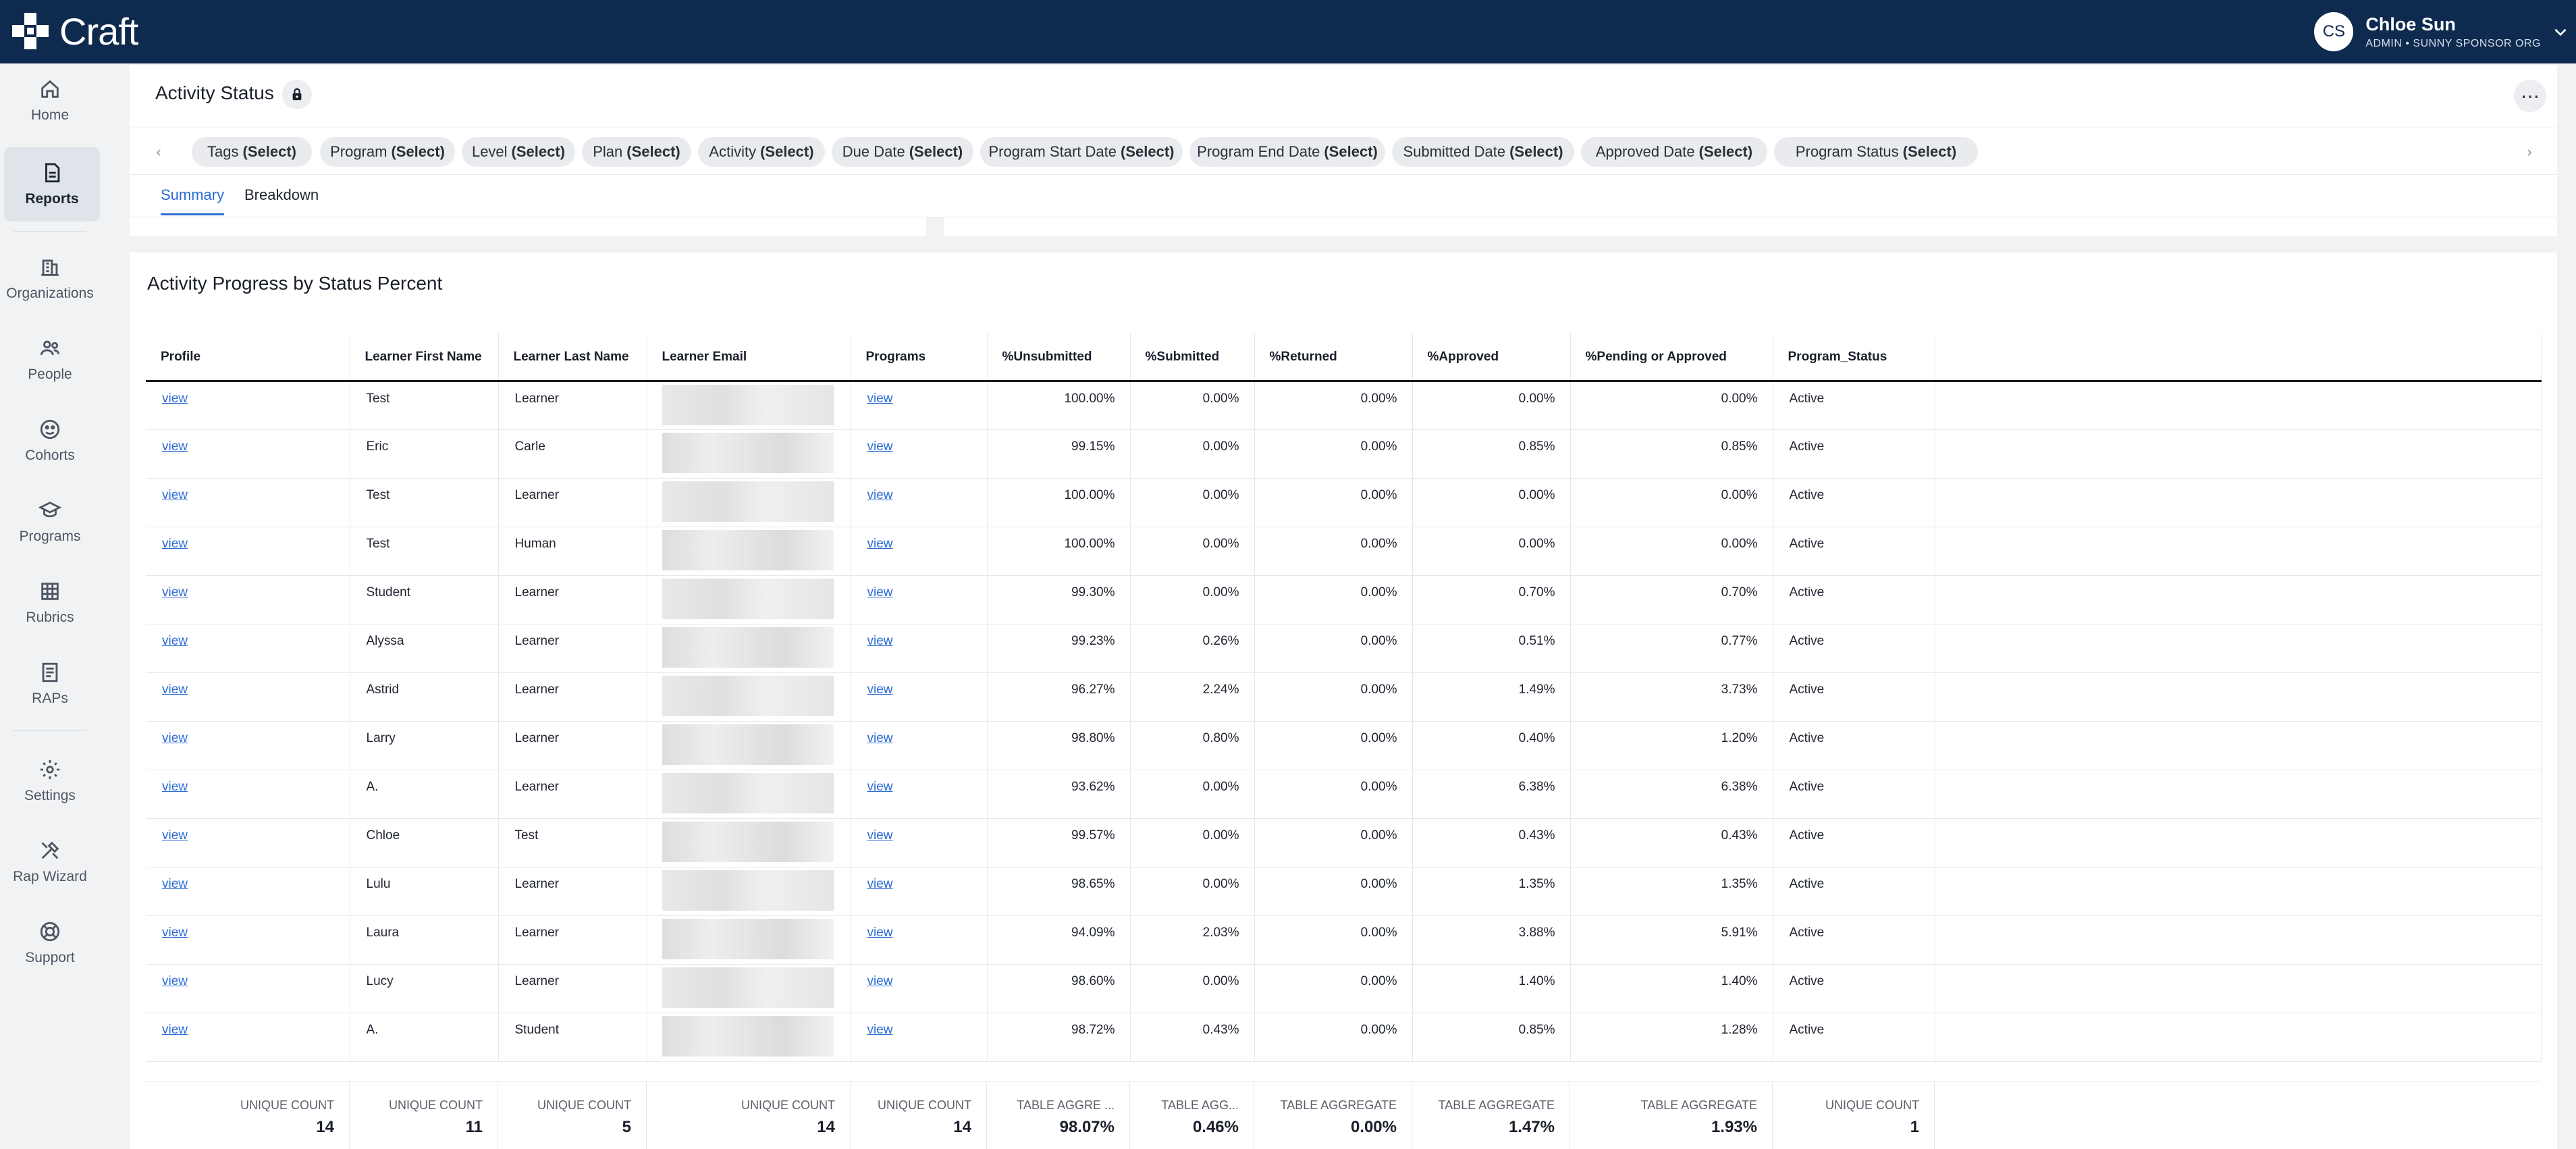  I want to click on column-header-programs: Programs, so click(919, 357).